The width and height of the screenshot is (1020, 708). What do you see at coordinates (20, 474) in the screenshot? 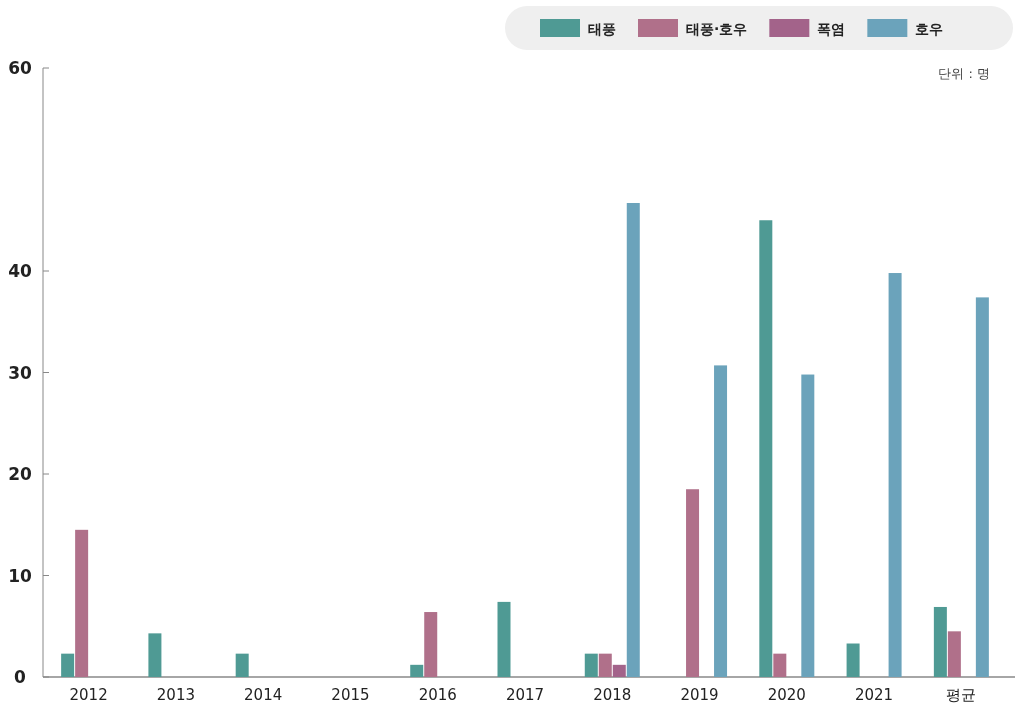
I see `y-tick-label: 20` at bounding box center [20, 474].